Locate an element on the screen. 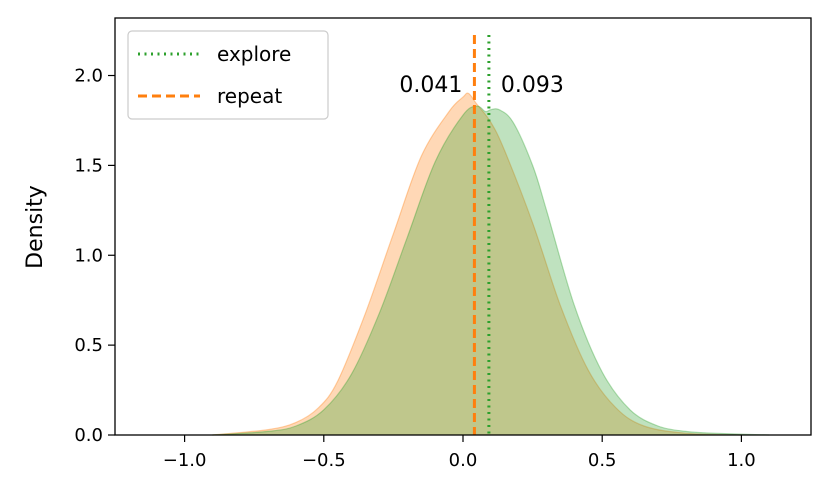  x-axis: −1.0 −0.5 0.0 0.5 1.0 is located at coordinates (459, 453).